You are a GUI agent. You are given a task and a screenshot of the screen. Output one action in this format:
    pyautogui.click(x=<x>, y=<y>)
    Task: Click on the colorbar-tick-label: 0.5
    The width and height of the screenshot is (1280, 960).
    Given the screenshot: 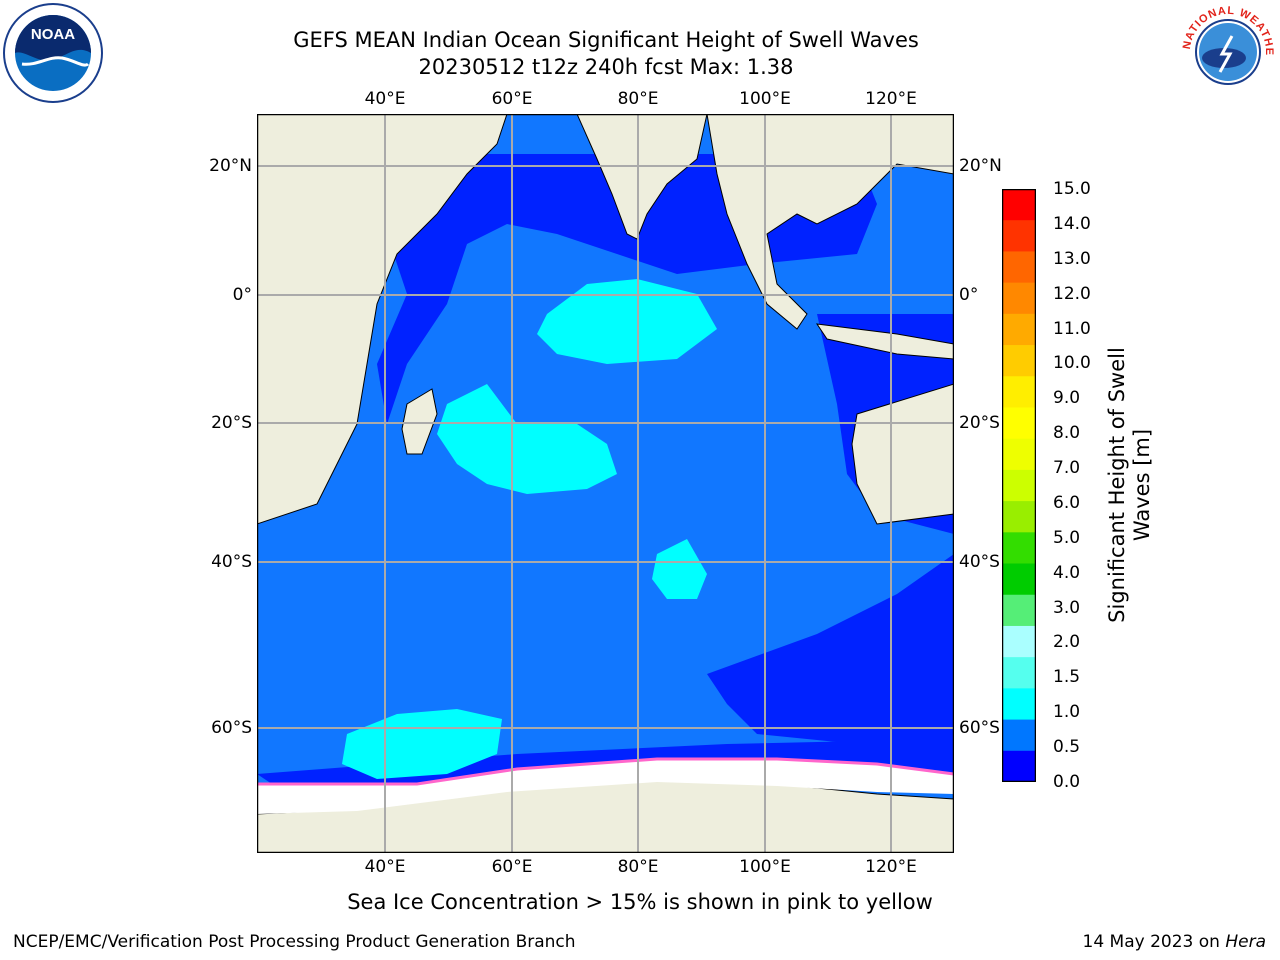 What is the action you would take?
    pyautogui.click(x=1067, y=747)
    